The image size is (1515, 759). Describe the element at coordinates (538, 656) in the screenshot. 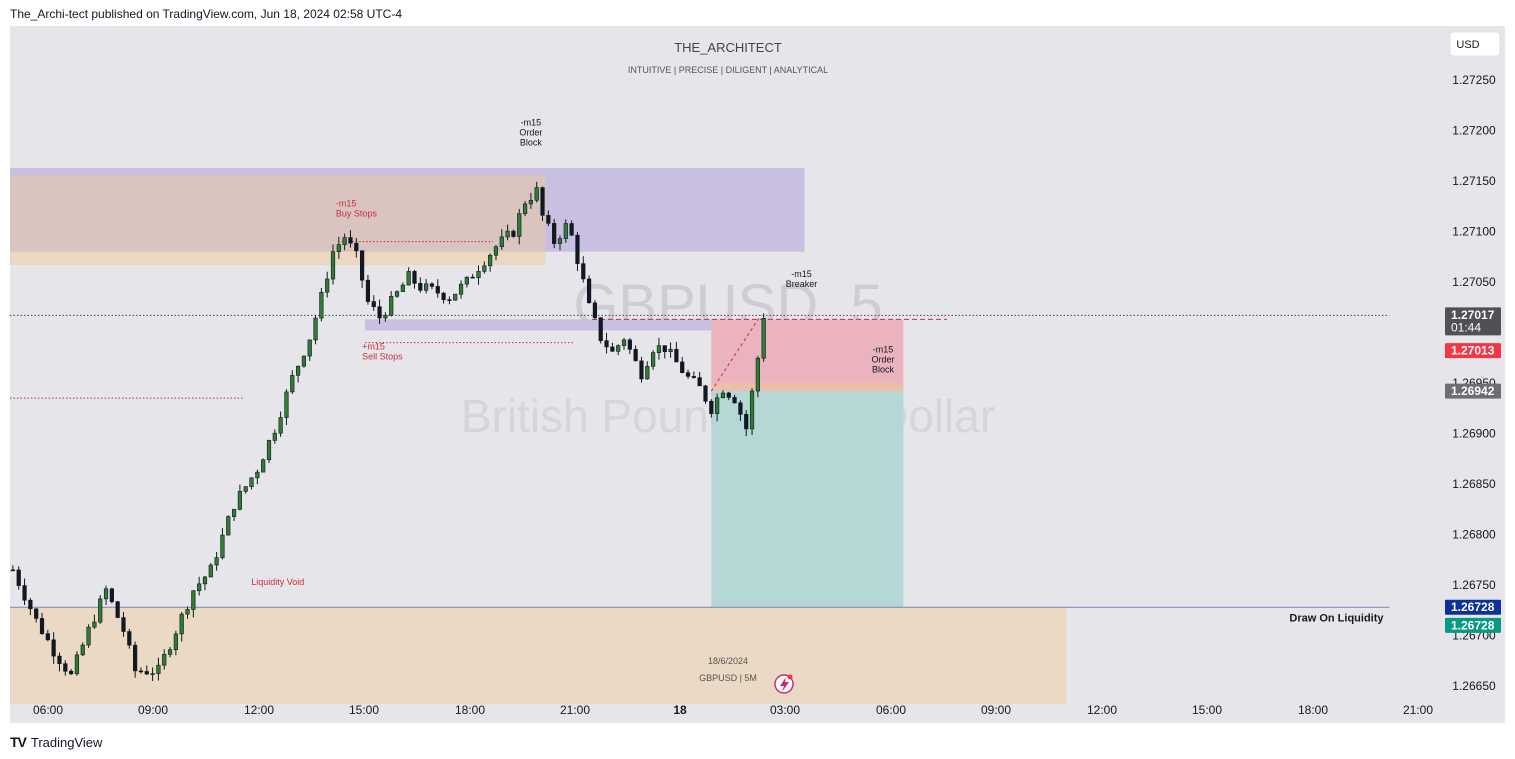

I see `orange-liquidity-void-zone` at that location.